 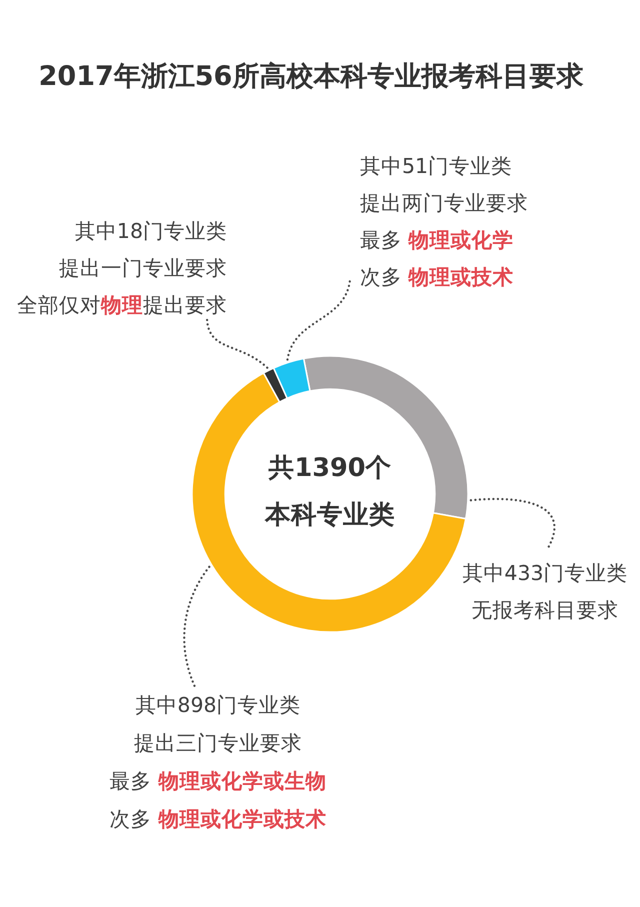 I want to click on text: 共1390个本科专业类, so click(x=329, y=491).